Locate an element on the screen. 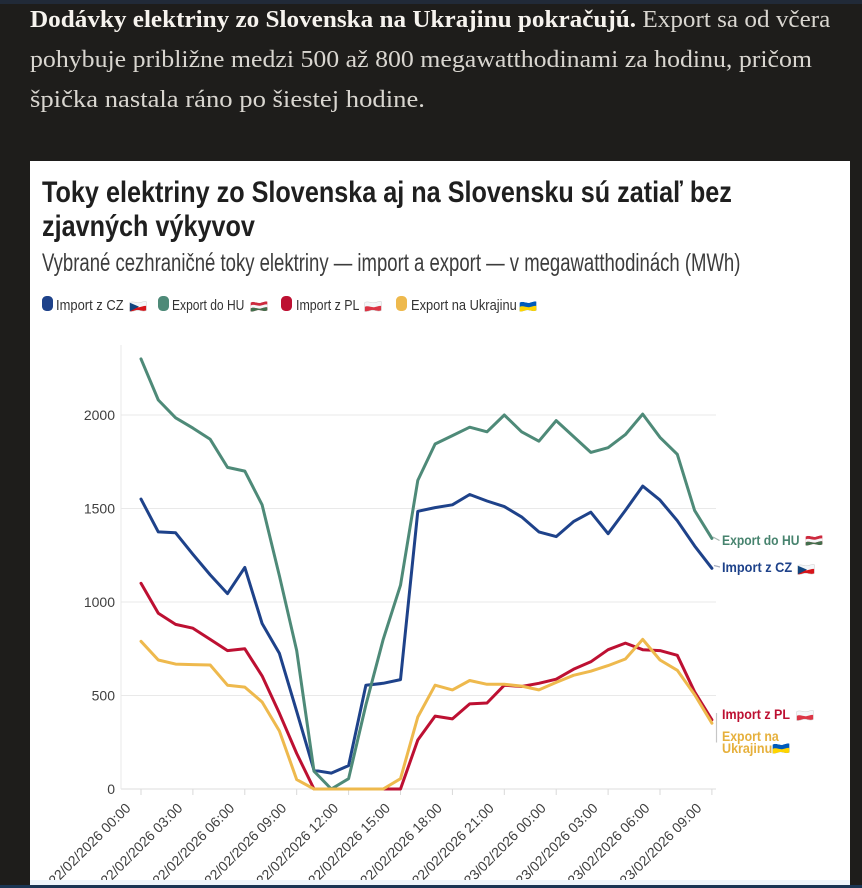 The height and width of the screenshot is (888, 862). svg-text: 500 is located at coordinates (104, 695).